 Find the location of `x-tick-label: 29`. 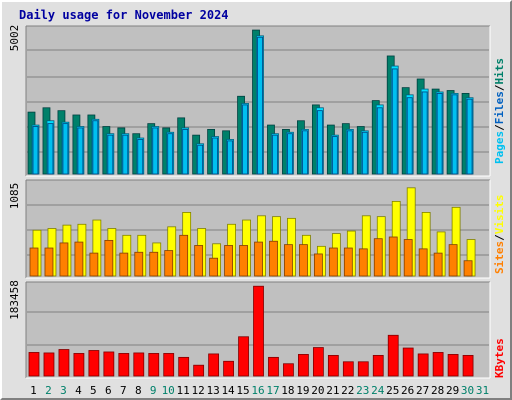

x-tick-label: 29 is located at coordinates (452, 390).